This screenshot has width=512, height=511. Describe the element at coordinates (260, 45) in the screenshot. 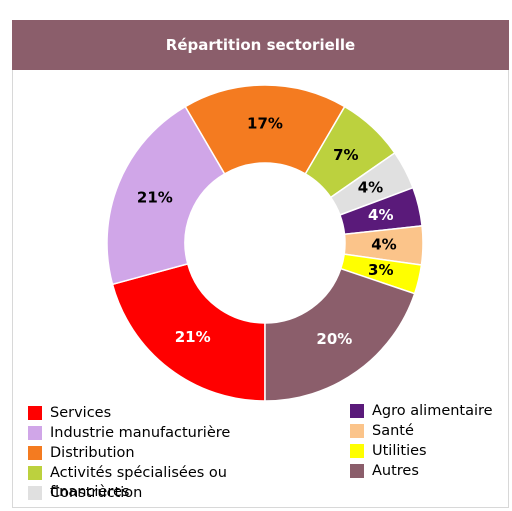

I see `chart-title: Répartition sectorielle` at that location.